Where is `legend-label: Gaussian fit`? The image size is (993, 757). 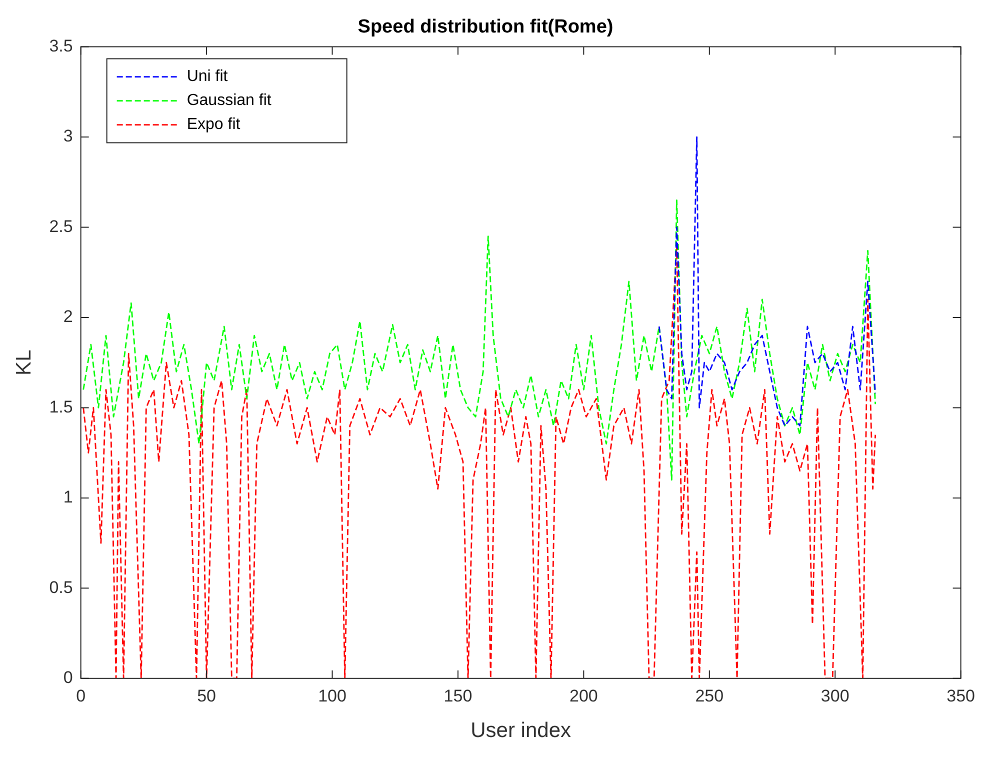
legend-label: Gaussian fit is located at coordinates (229, 101).